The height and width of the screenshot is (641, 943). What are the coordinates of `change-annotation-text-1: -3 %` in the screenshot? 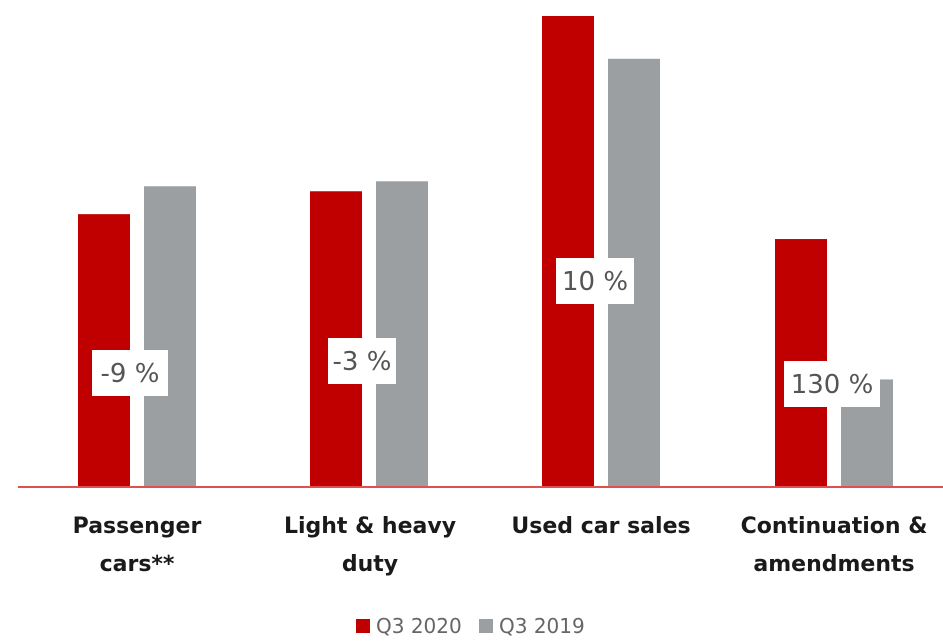 It's located at (362, 362).